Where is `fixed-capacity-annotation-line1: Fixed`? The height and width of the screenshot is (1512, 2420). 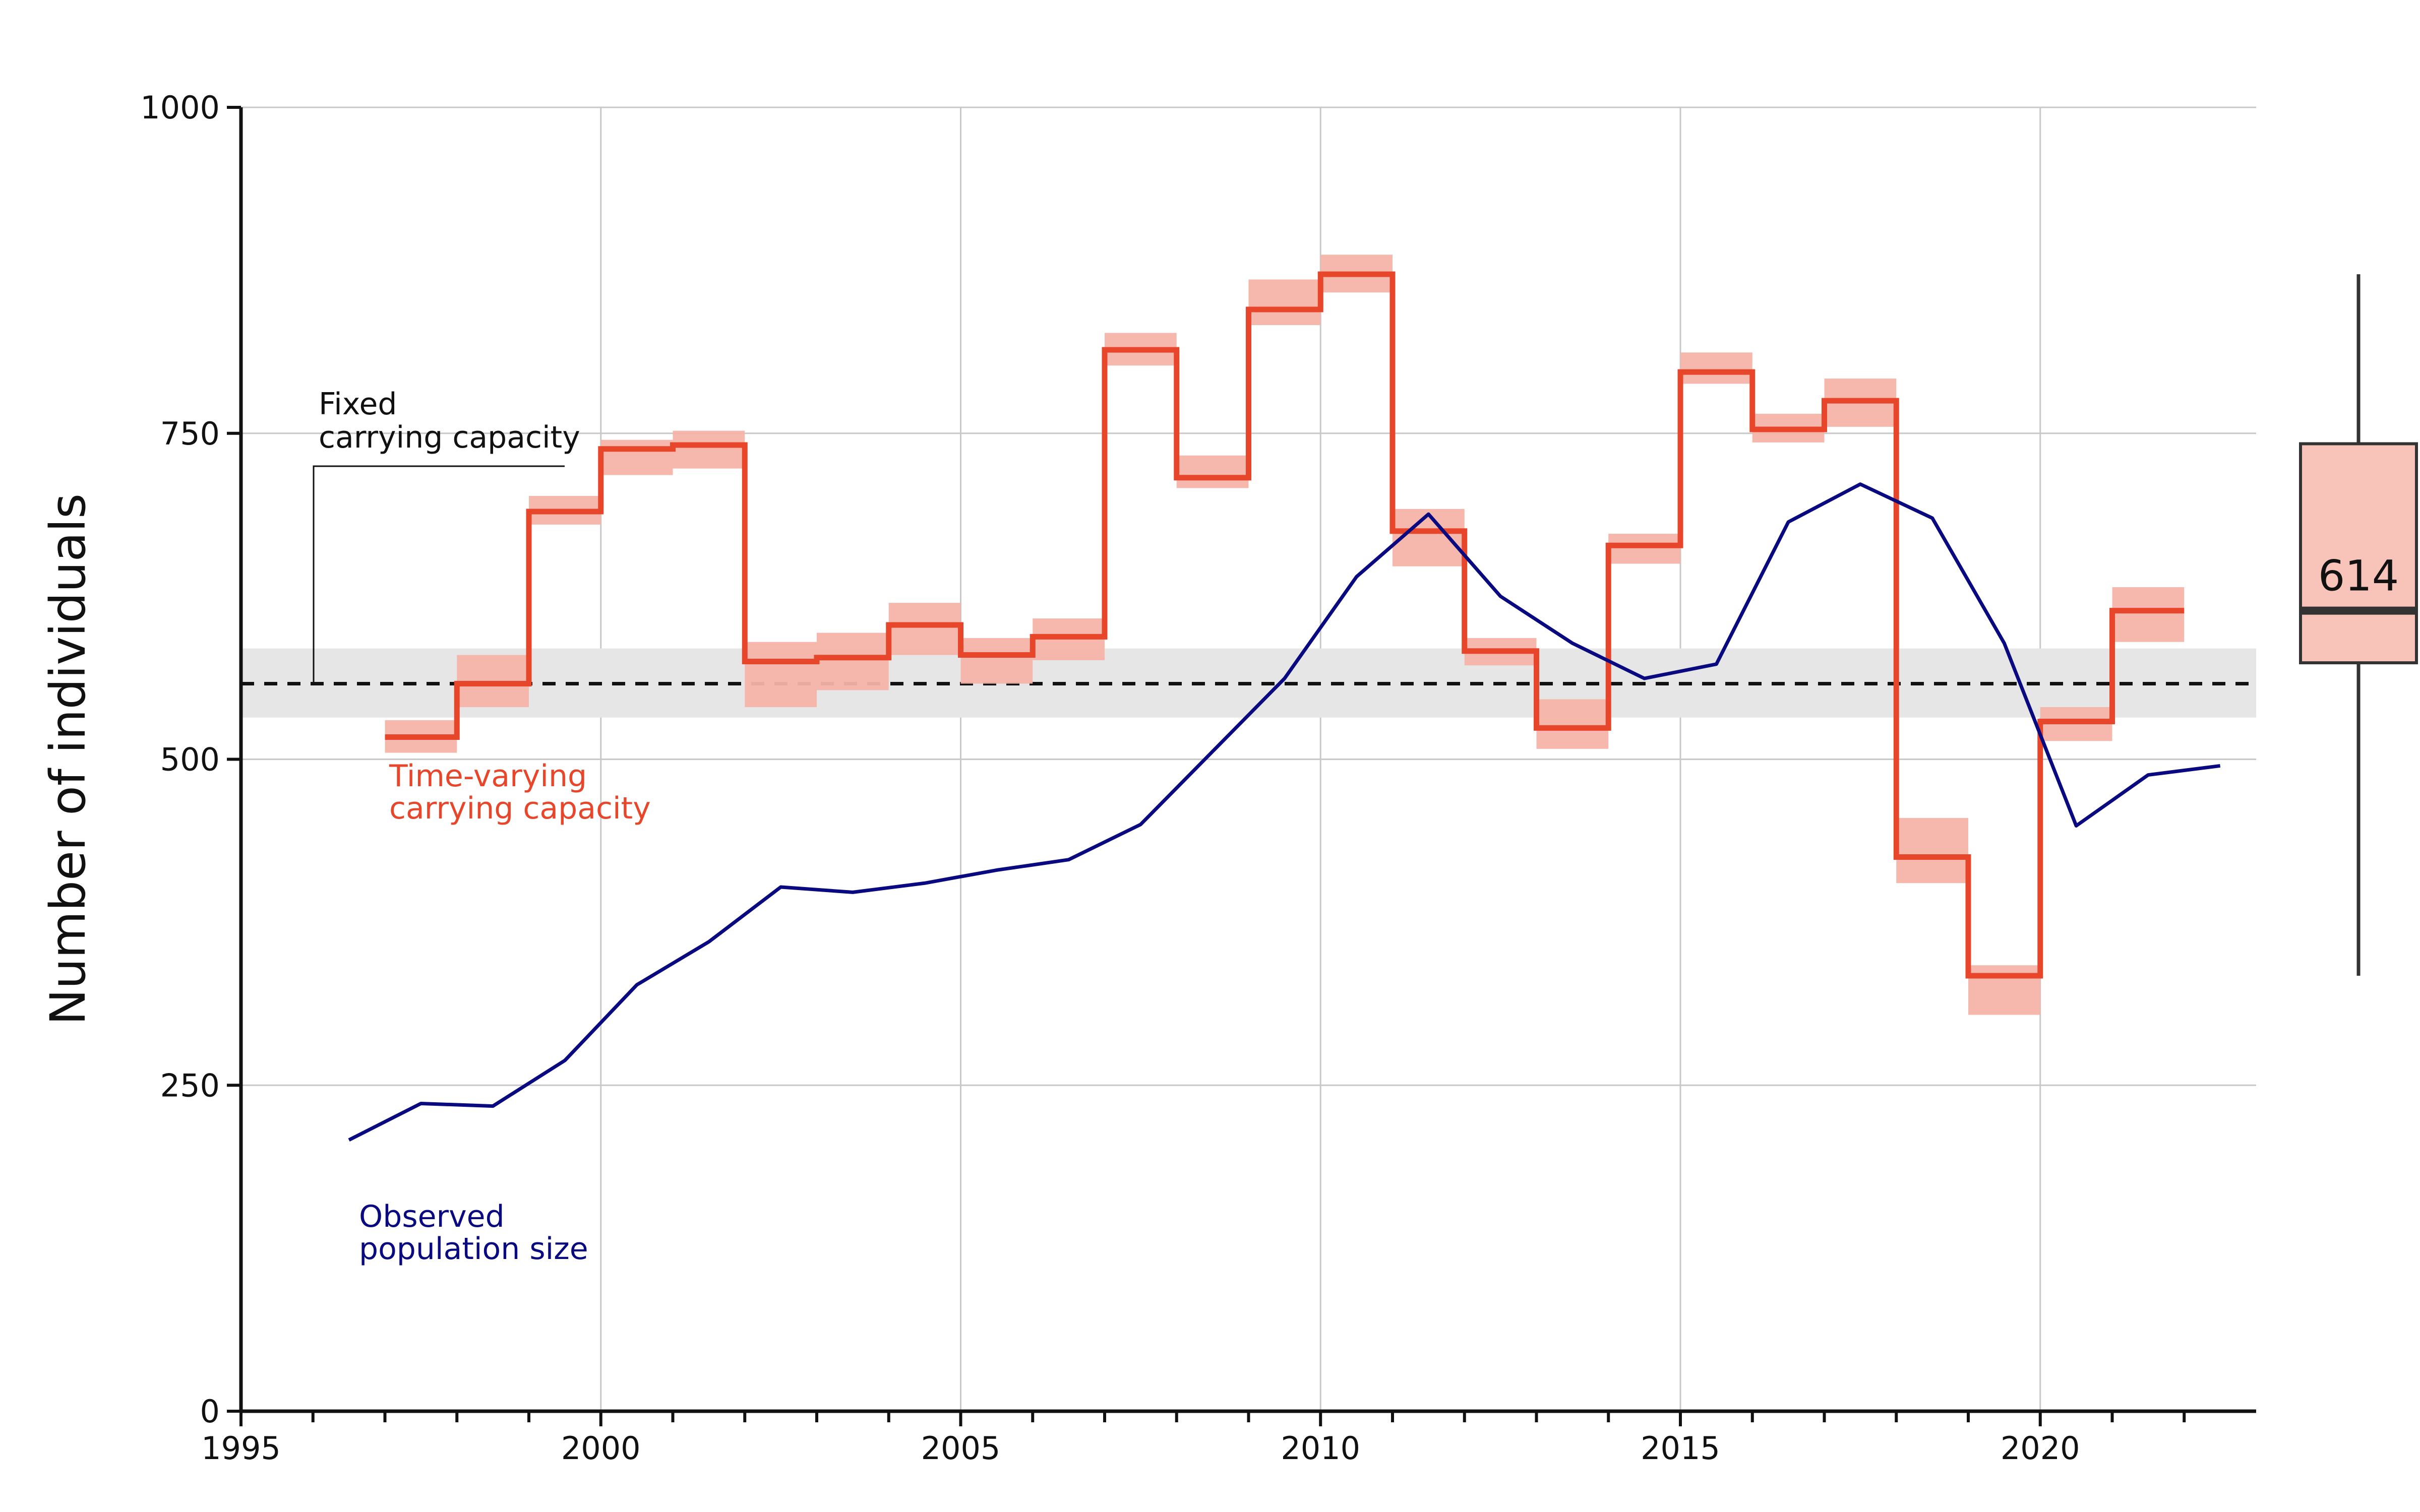 fixed-capacity-annotation-line1: Fixed is located at coordinates (358, 404).